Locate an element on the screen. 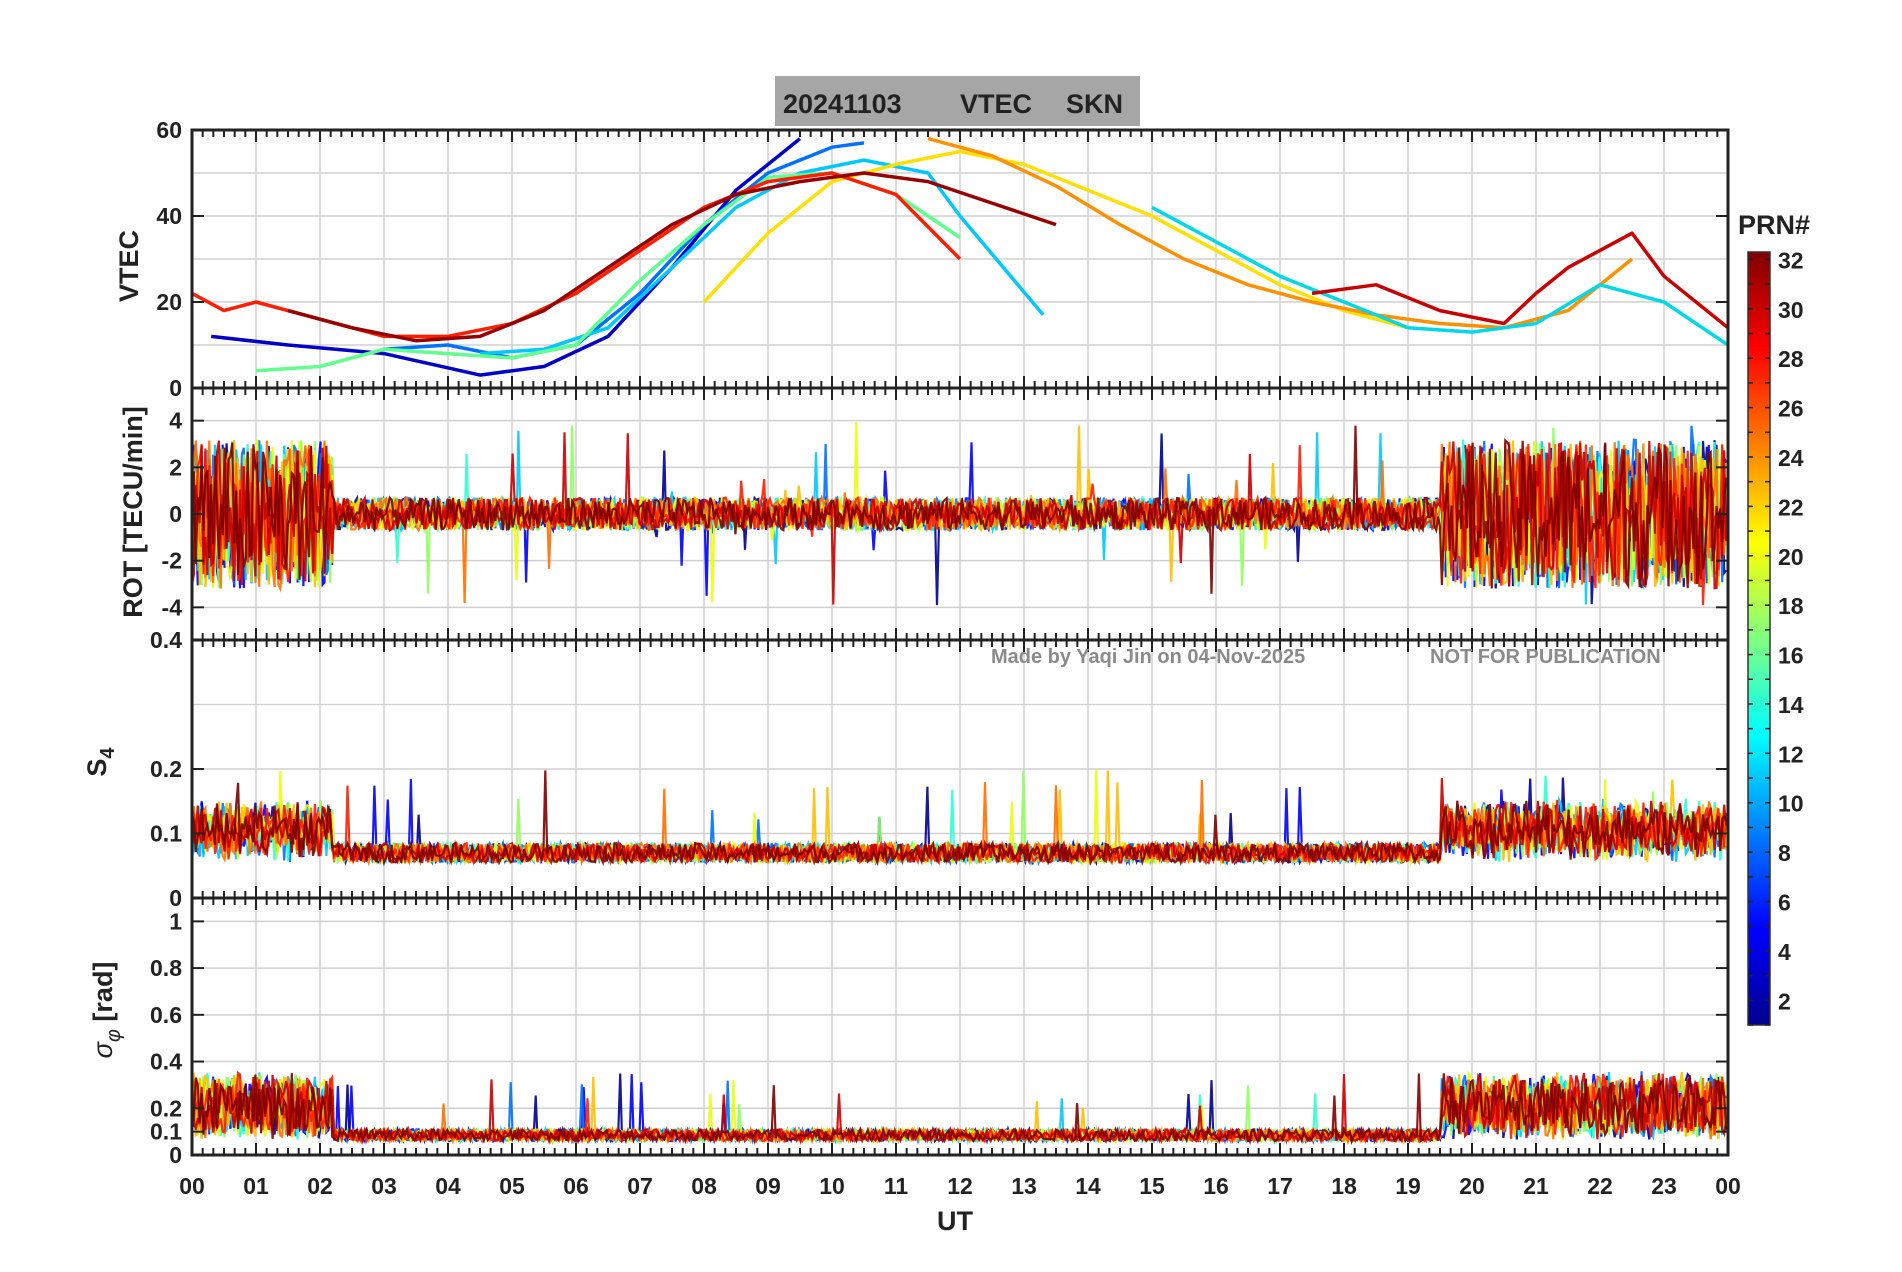 The image size is (1902, 1272). colorbar-tick-label: 28 is located at coordinates (1791, 359).